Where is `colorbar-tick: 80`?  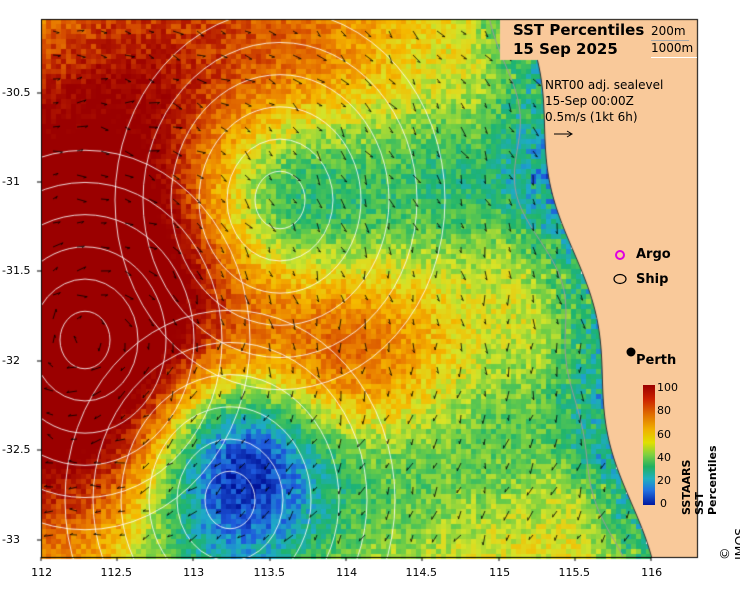 colorbar-tick: 80 is located at coordinates (664, 410).